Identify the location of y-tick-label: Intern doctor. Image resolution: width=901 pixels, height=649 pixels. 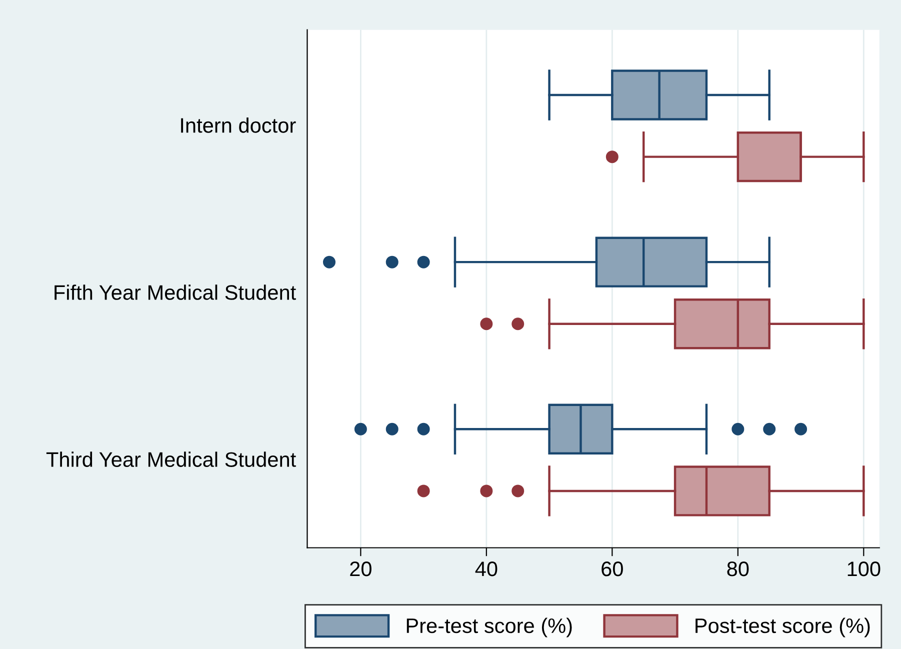
(238, 125).